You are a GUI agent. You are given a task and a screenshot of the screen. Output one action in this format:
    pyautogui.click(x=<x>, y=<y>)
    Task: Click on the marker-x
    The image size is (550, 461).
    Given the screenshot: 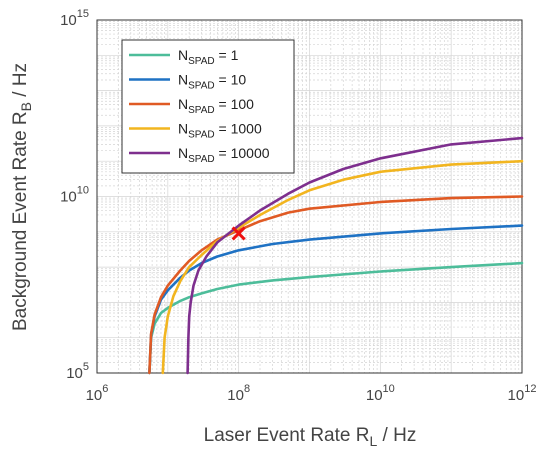 What is the action you would take?
    pyautogui.click(x=238, y=233)
    